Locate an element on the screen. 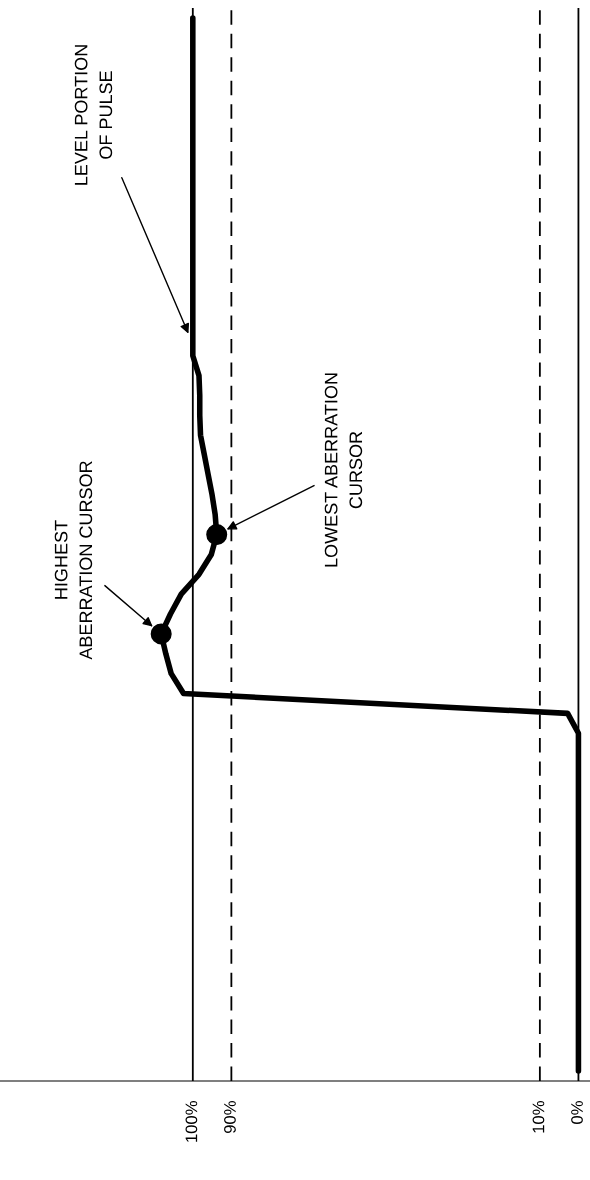 The width and height of the screenshot is (590, 1180). x-tick-label: 0% is located at coordinates (577, 1112).